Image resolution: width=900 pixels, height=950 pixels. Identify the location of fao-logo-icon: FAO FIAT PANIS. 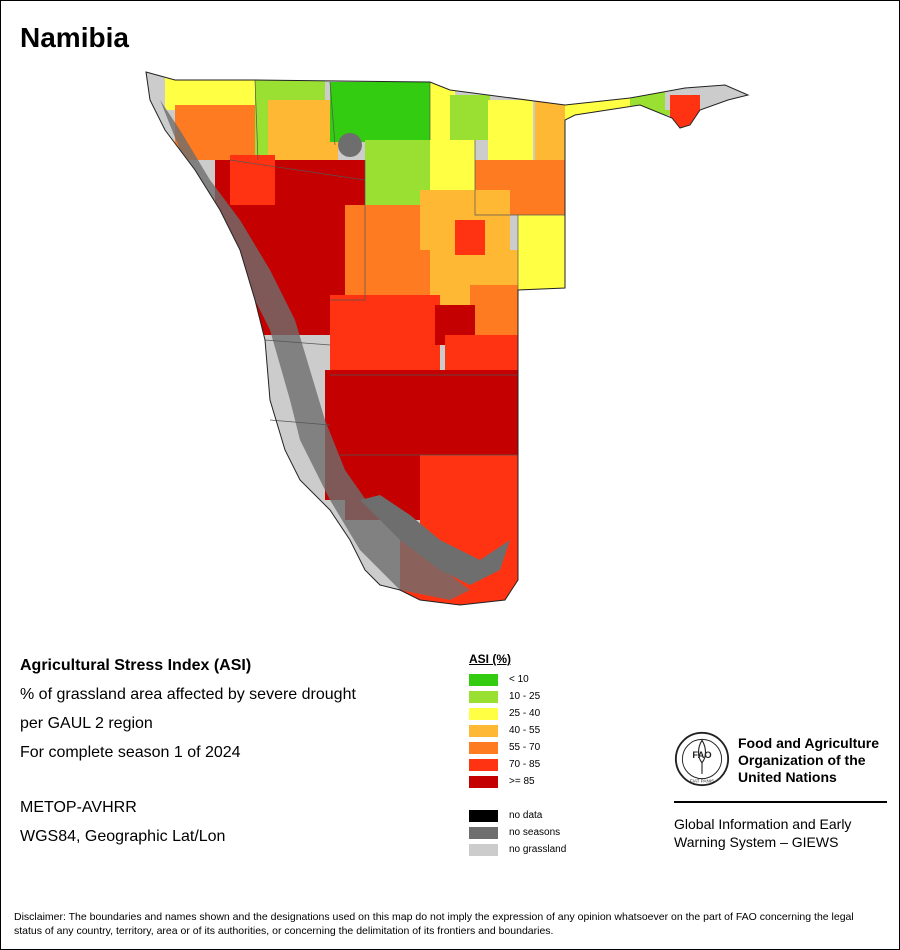
(702, 759).